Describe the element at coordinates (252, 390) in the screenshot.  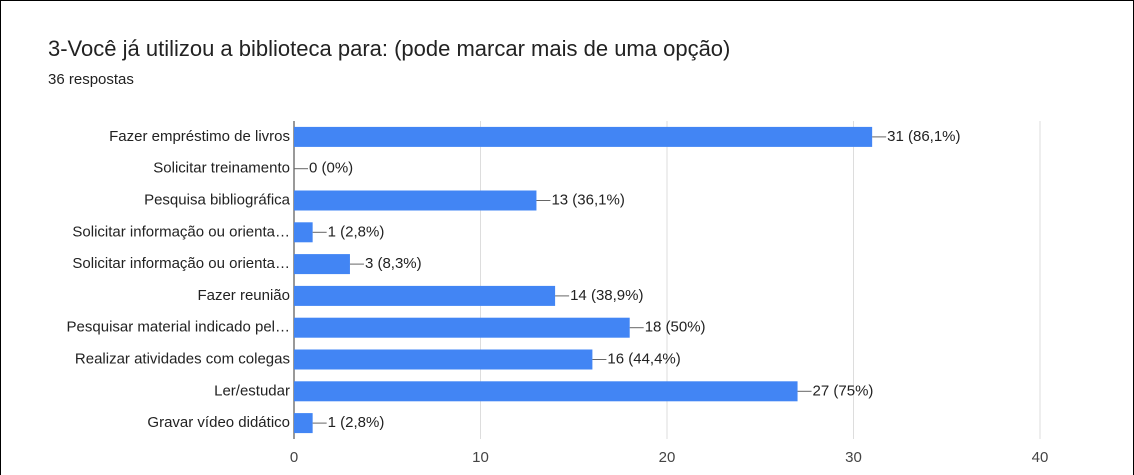
I see `y-tick-label: Ler/estudar` at that location.